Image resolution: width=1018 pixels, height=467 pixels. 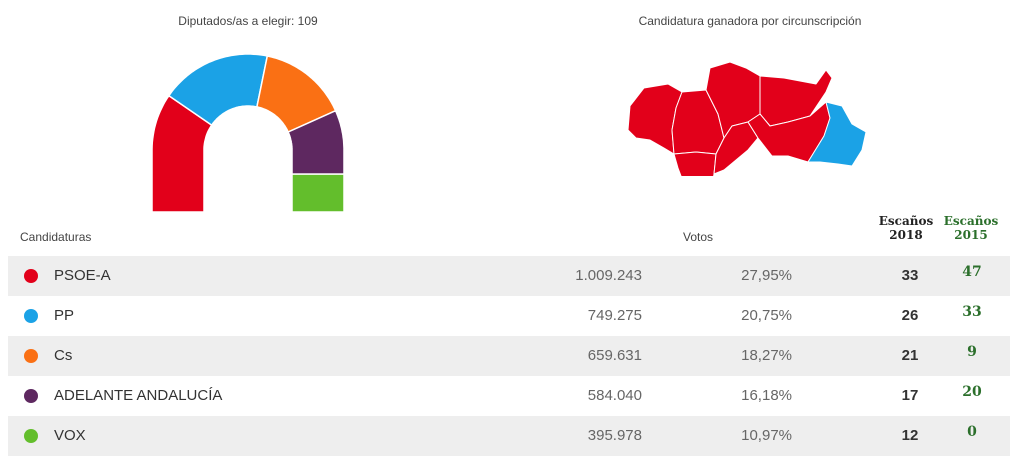 I want to click on party-name: VOX, so click(x=70, y=435).